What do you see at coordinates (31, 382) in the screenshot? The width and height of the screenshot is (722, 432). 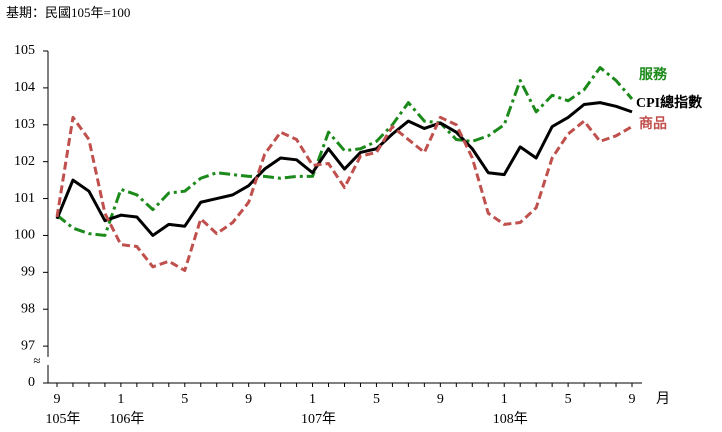 I see `y-tick-label: 0` at bounding box center [31, 382].